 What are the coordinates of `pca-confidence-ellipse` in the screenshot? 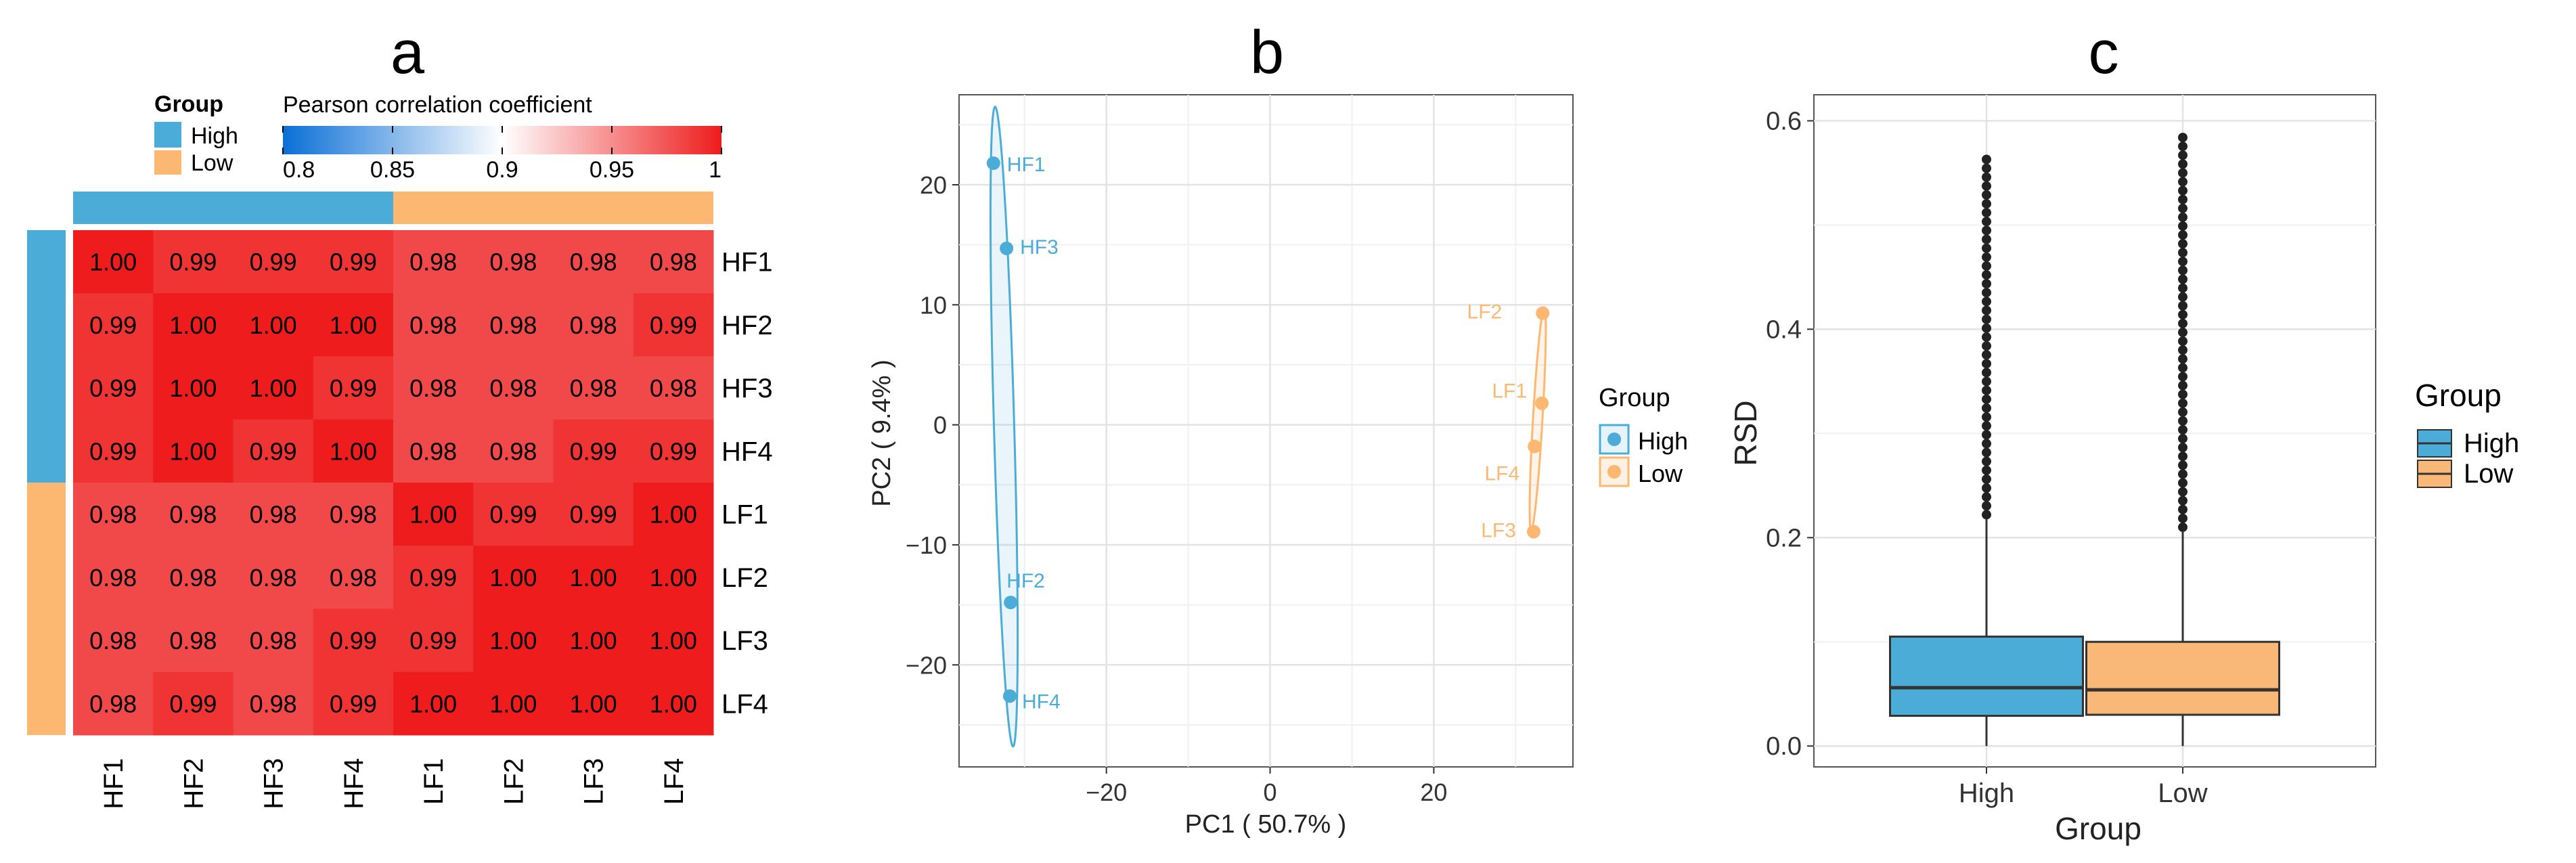 It's located at (1004, 427).